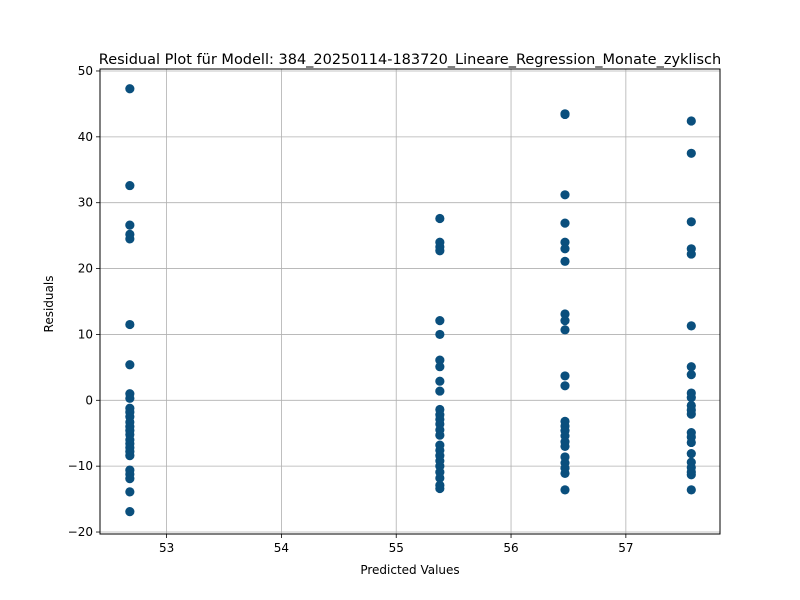 The height and width of the screenshot is (600, 800). I want to click on y-tick-label: 20, so click(85, 269).